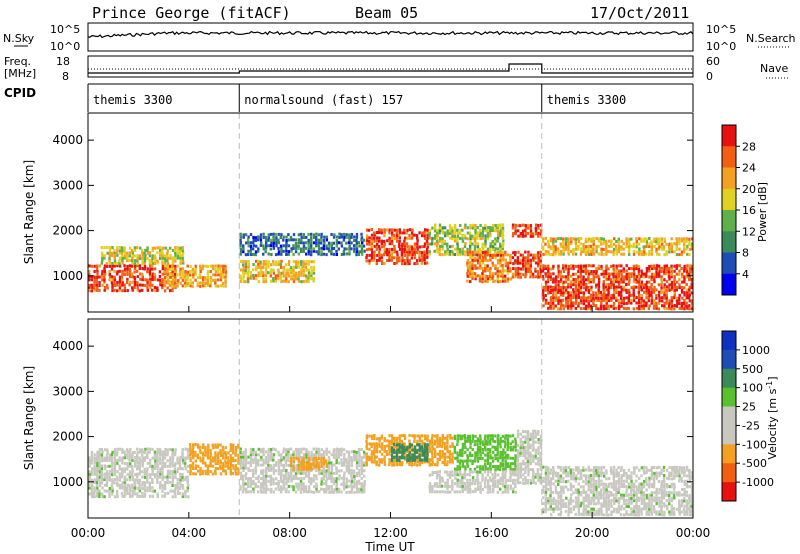  Describe the element at coordinates (709, 76) in the screenshot. I see `freq-right-tick-bottom: 0` at that location.